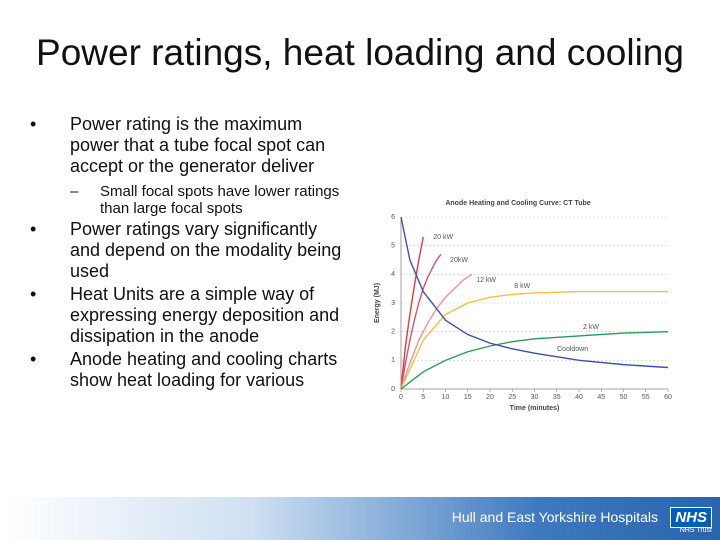 The height and width of the screenshot is (540, 720). What do you see at coordinates (579, 397) in the screenshot?
I see `x-tick-label: 40` at bounding box center [579, 397].